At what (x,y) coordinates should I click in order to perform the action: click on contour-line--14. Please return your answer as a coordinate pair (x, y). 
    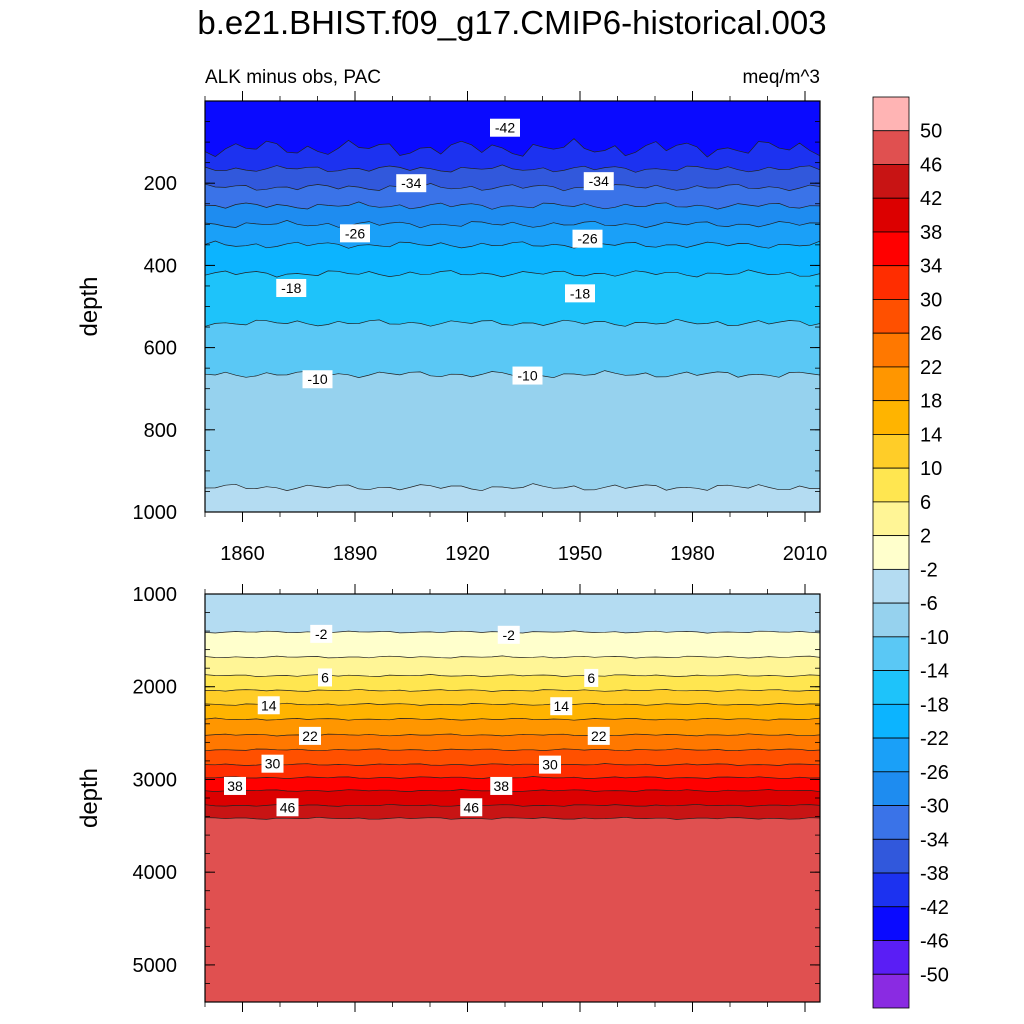
    Looking at the image, I should click on (512, 322).